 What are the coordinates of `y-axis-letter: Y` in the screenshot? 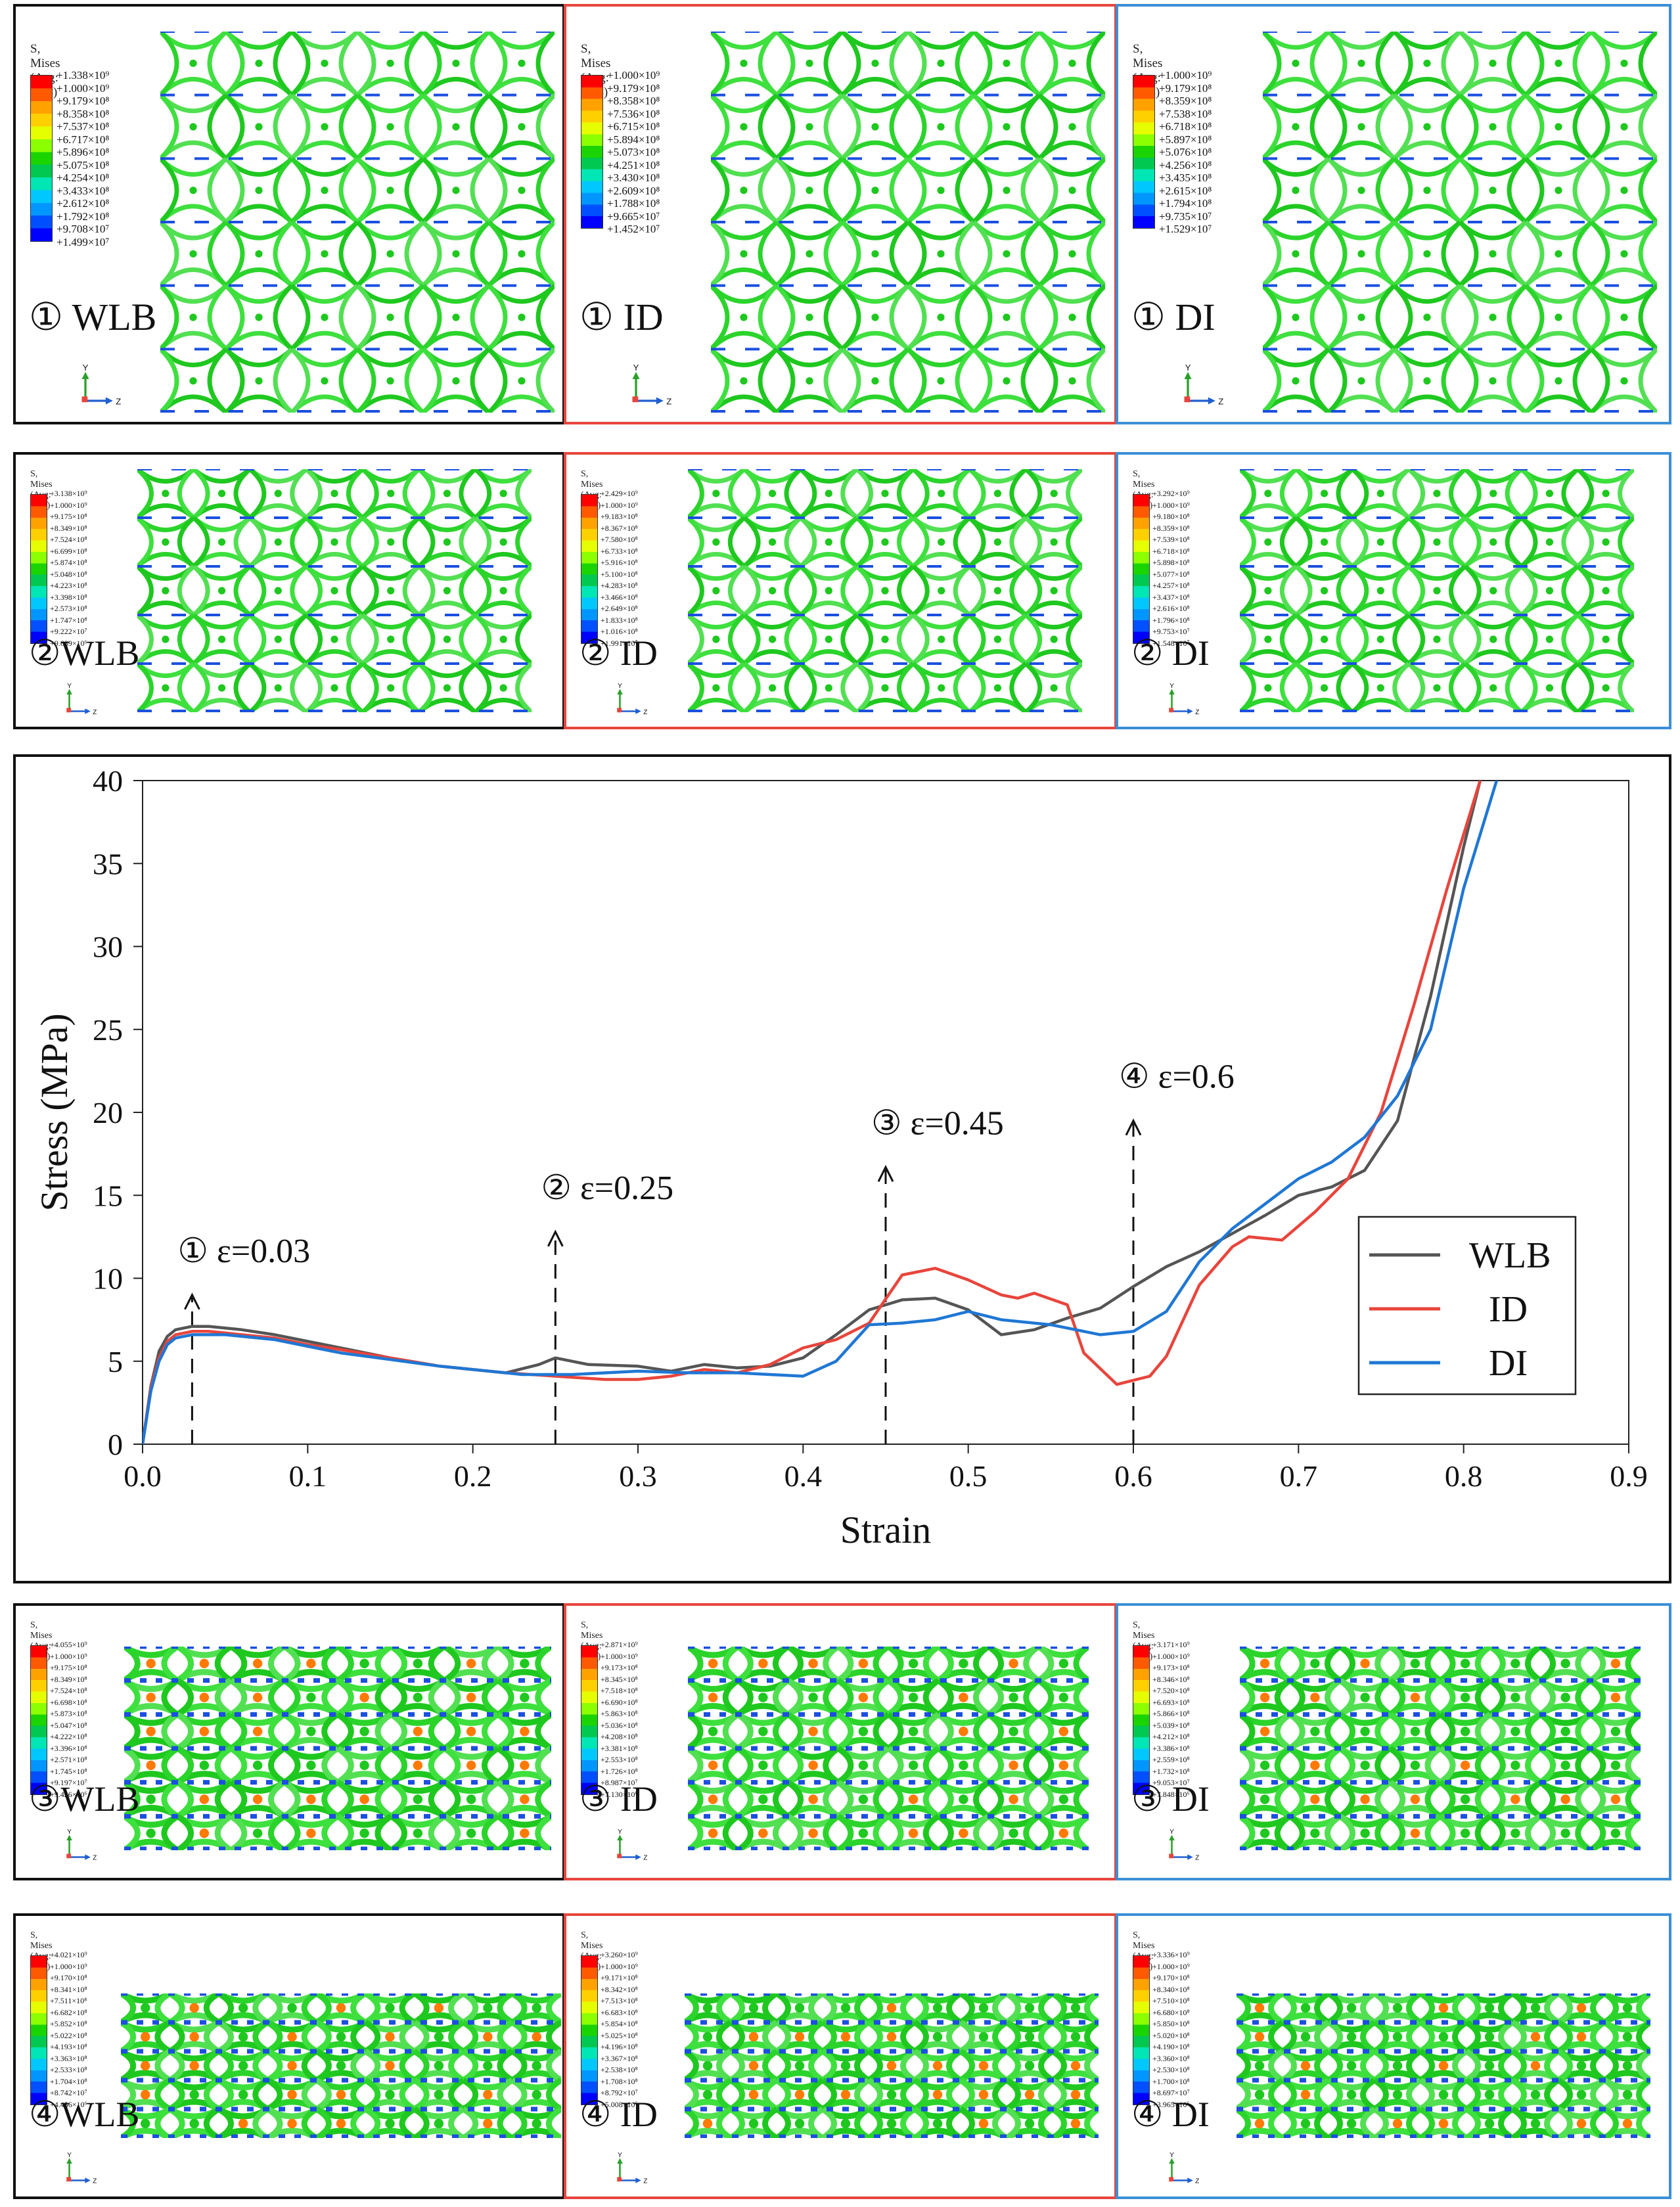 It's located at (620, 1832).